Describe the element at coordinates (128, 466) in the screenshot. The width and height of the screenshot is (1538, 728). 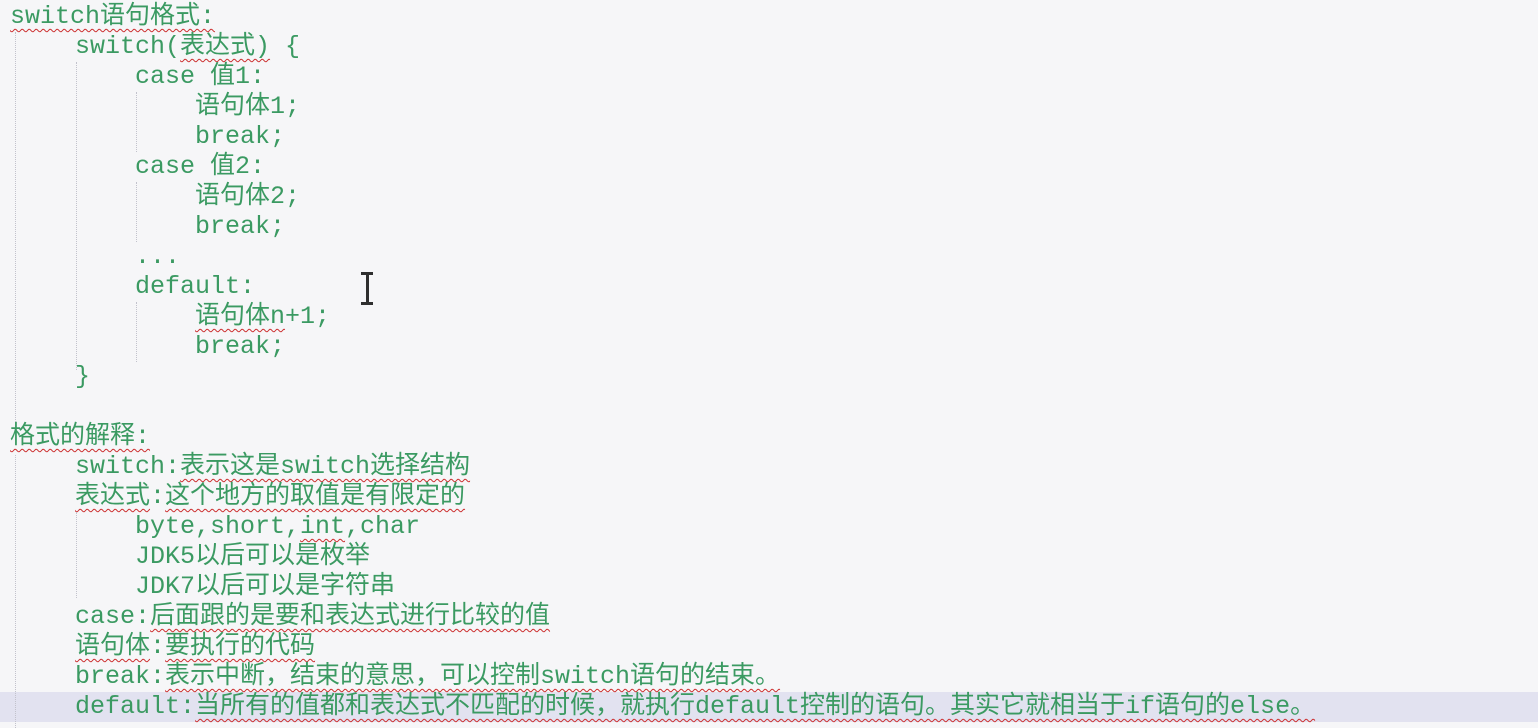
I see `code-text: switch:` at that location.